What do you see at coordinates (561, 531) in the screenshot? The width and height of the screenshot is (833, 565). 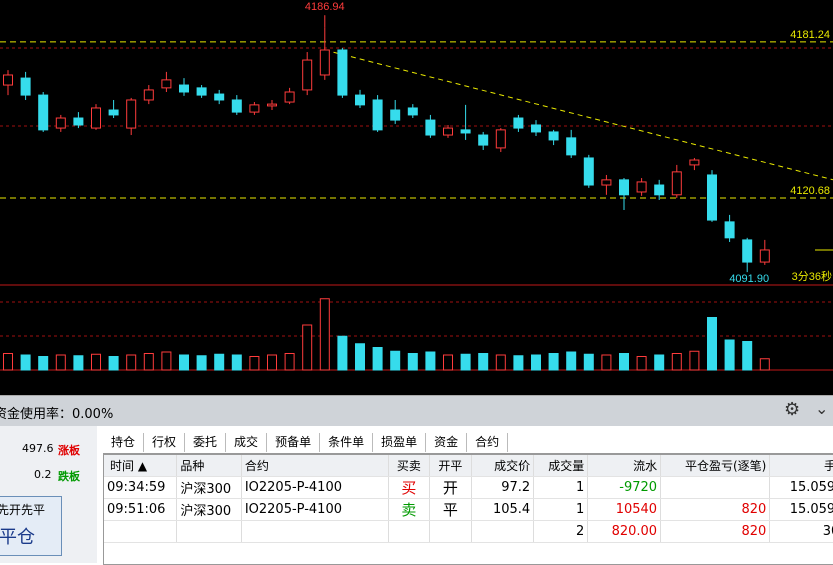 I see `table-cell: 2` at bounding box center [561, 531].